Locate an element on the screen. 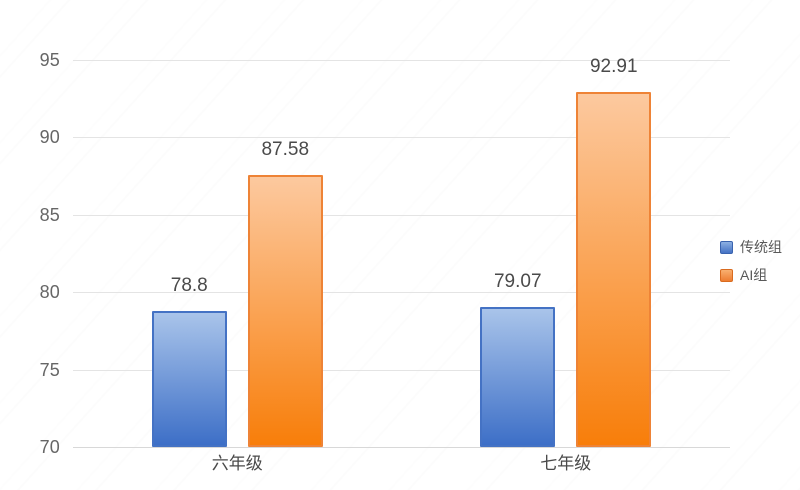 The image size is (800, 490). y-axis-tick-label: 95 is located at coordinates (49, 60).